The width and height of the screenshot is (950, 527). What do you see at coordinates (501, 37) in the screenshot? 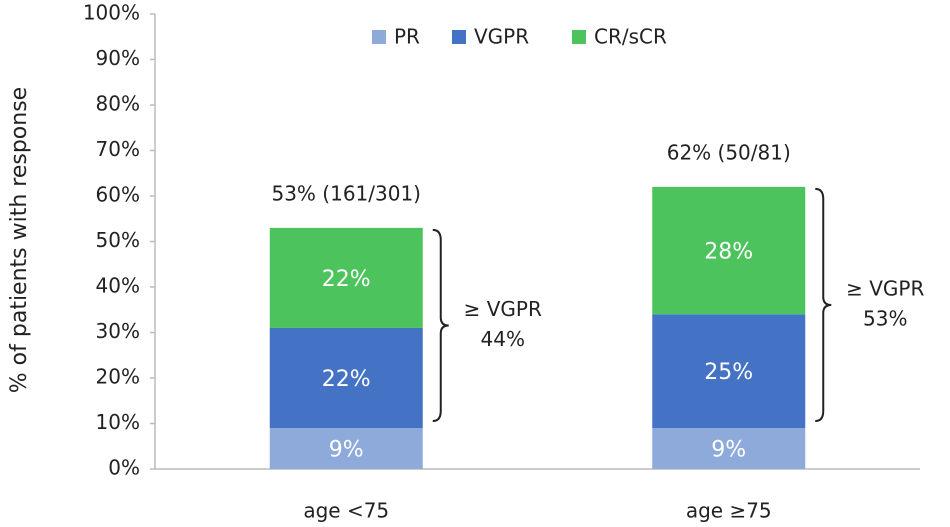
I see `legend-label: VGPR` at bounding box center [501, 37].